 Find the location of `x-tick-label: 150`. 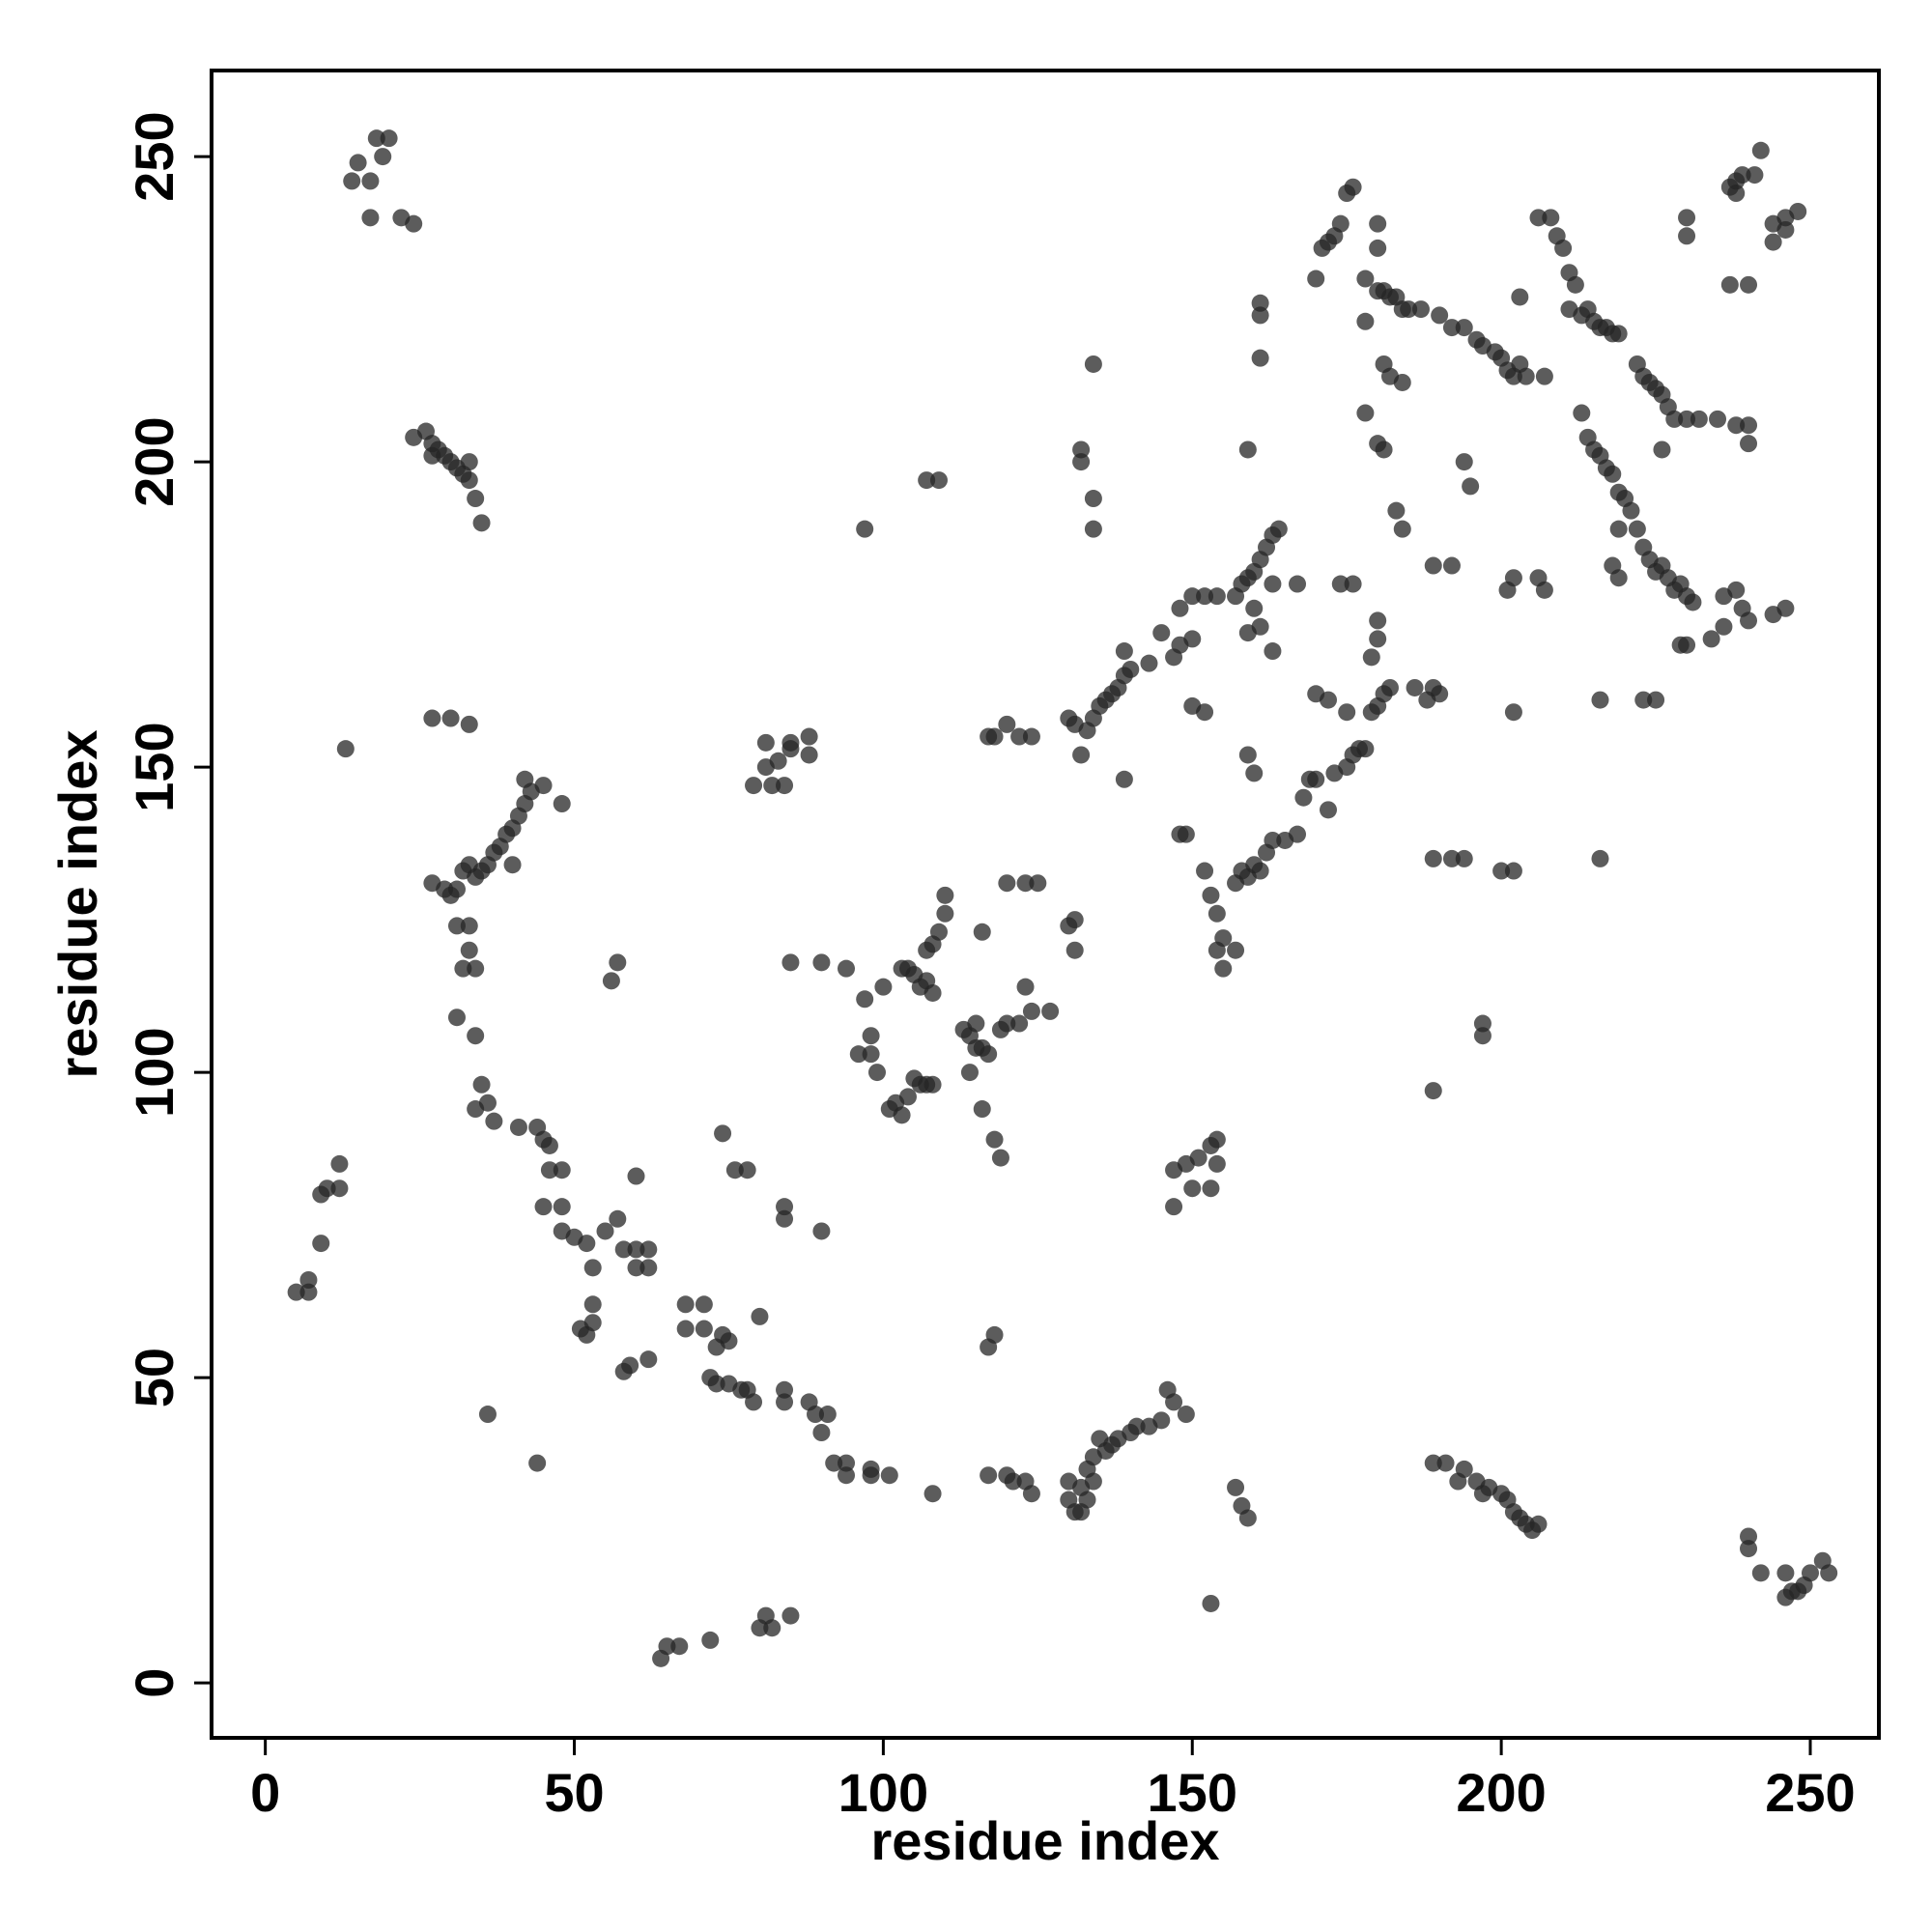

x-tick-label: 150 is located at coordinates (1192, 1792).